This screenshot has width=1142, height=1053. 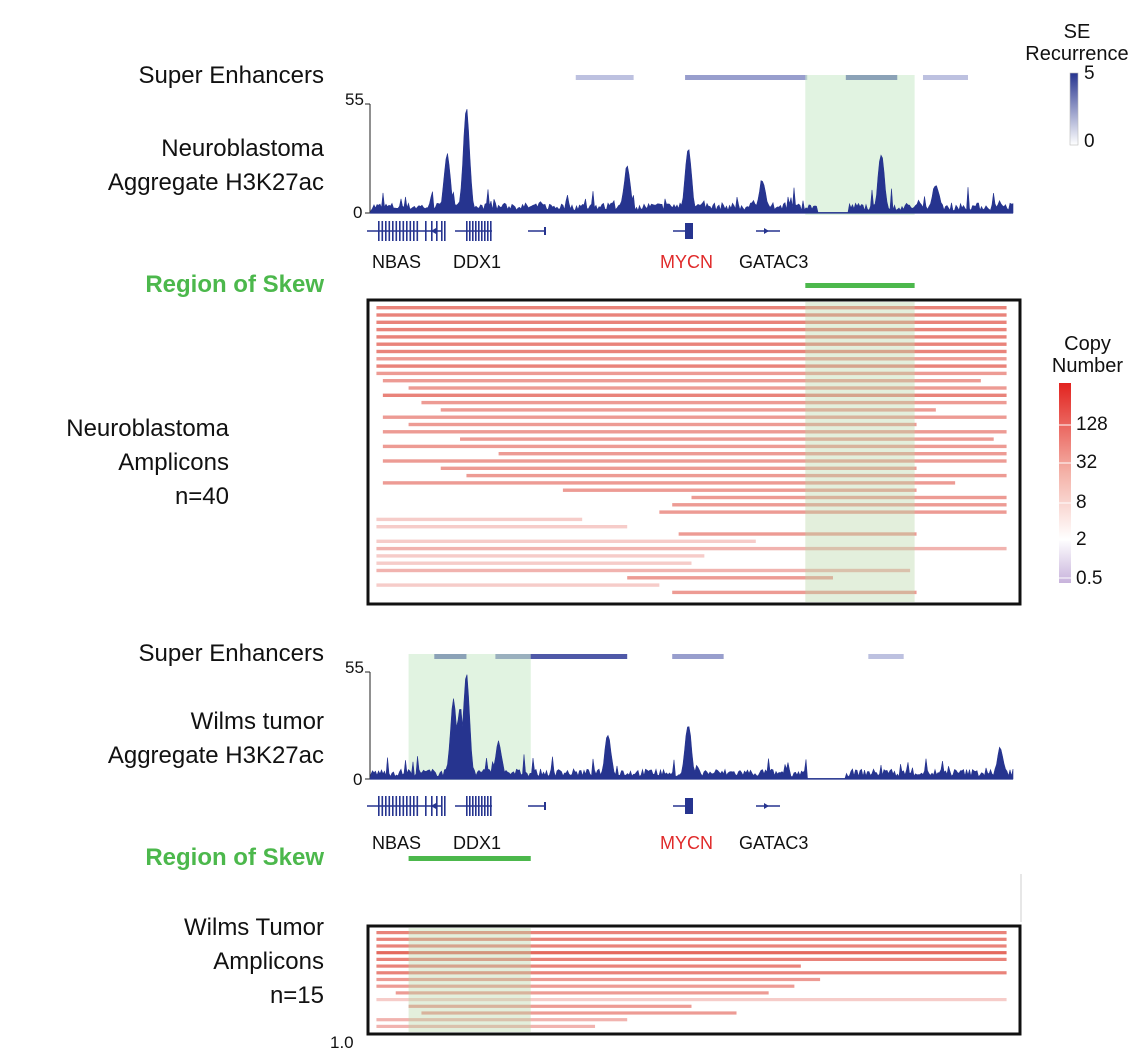 What do you see at coordinates (1081, 539) in the screenshot?
I see `cn-legend-tick: 2` at bounding box center [1081, 539].